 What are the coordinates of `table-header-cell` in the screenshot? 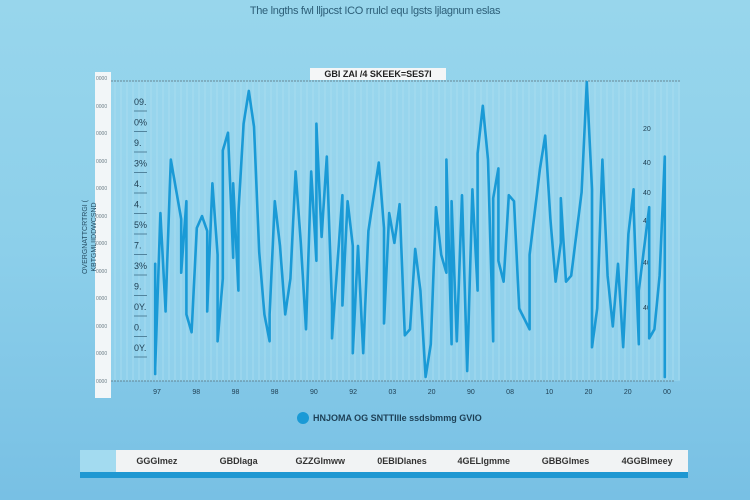 It's located at (98, 461).